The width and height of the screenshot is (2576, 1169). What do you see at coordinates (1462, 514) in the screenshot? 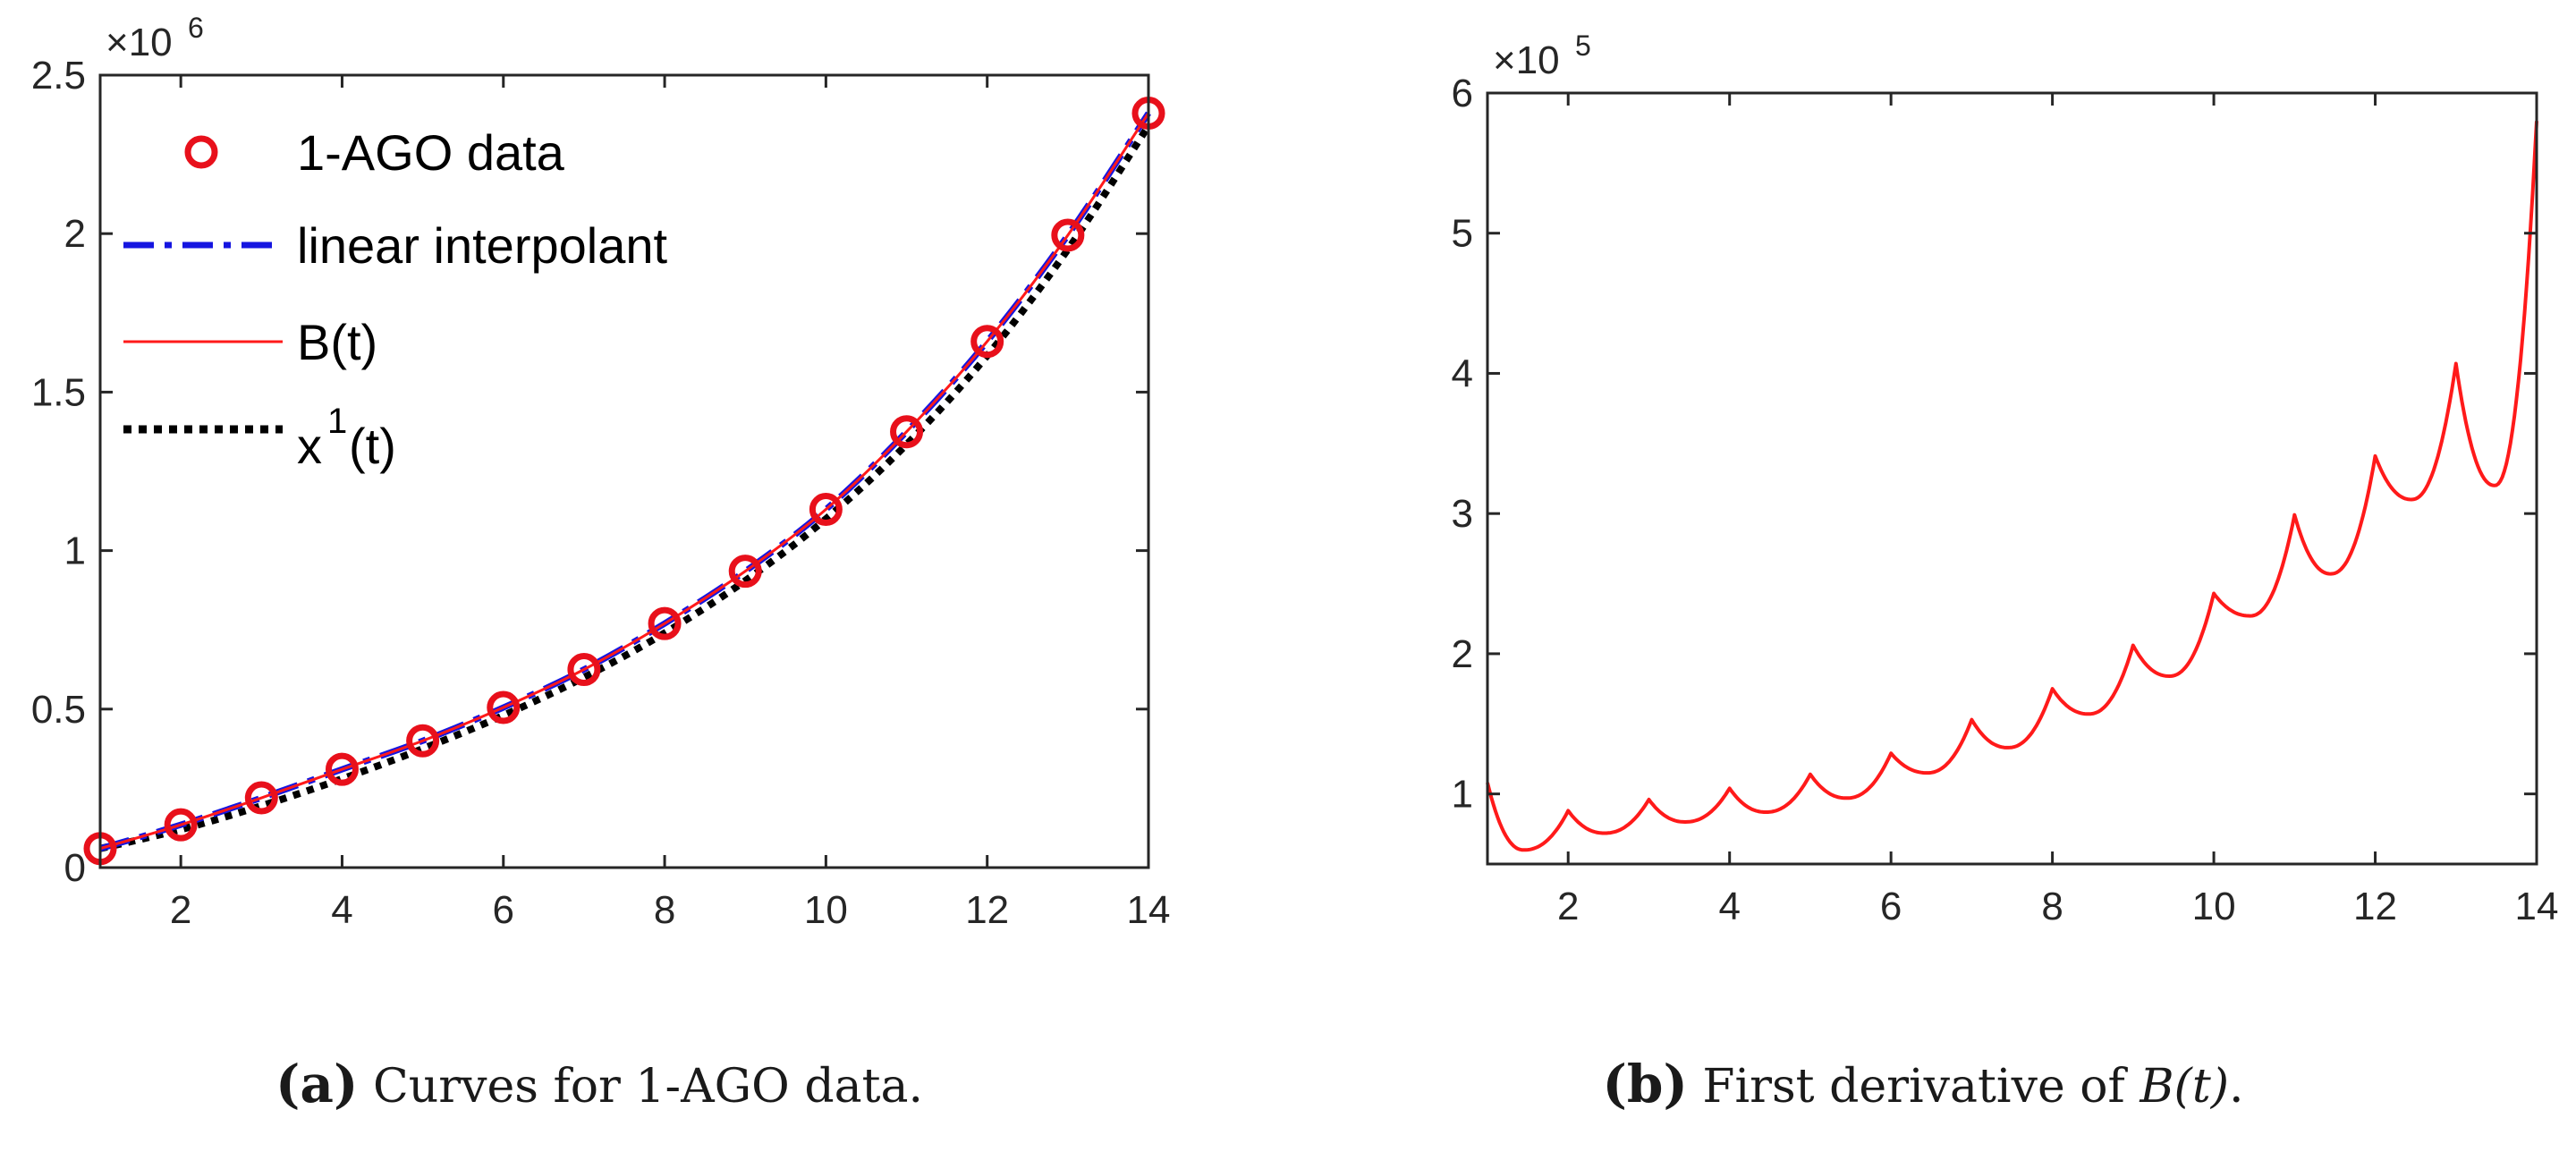
I see `y-tick-label: 3` at bounding box center [1462, 514].